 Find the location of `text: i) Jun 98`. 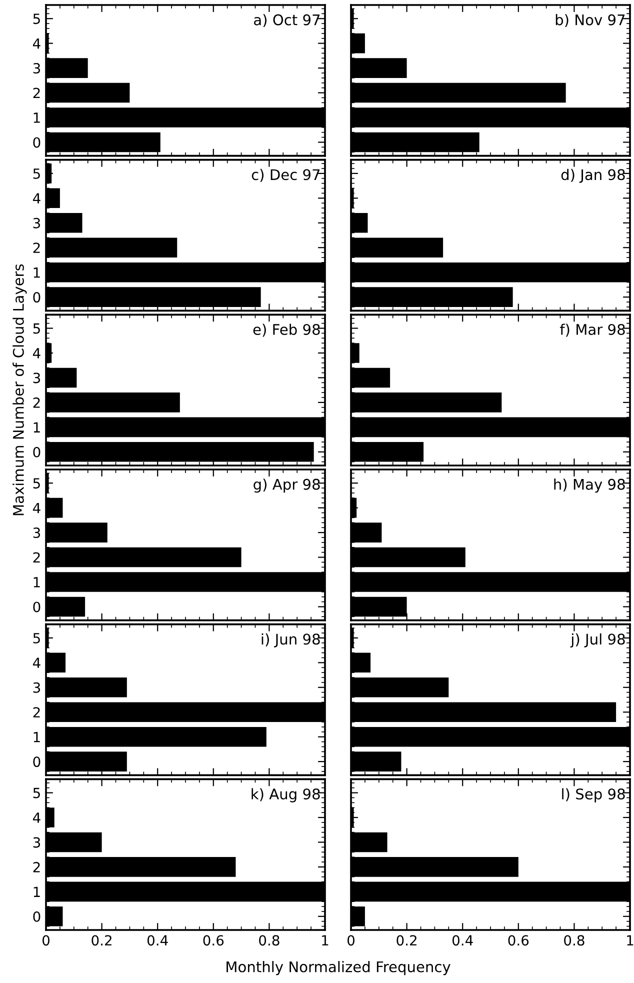

text: i) Jun 98 is located at coordinates (291, 640).